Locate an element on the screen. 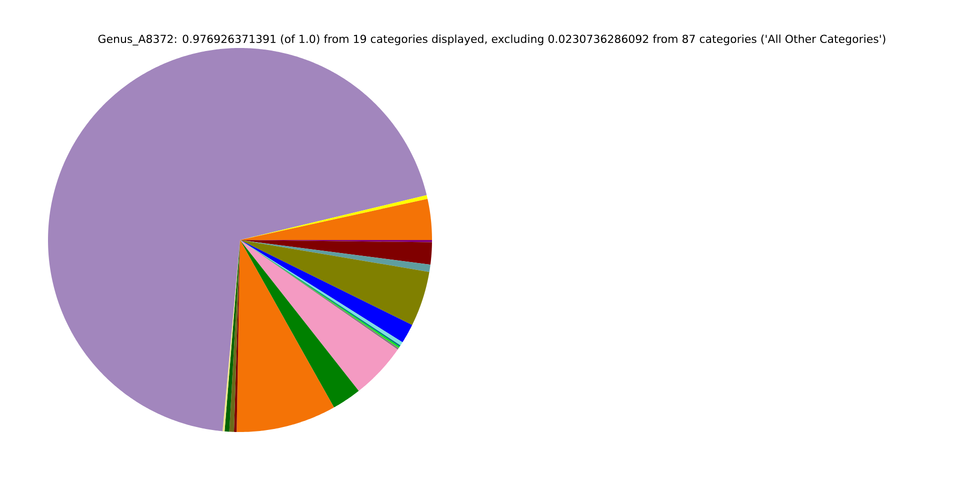 This screenshot has width=960, height=480. text: Genus_A8372: 0.976926371391 (of 1.0) from 19 categories displayed, excluding 0.0230736286092 from 87 categories ('All Other Categories') is located at coordinates (492, 40).